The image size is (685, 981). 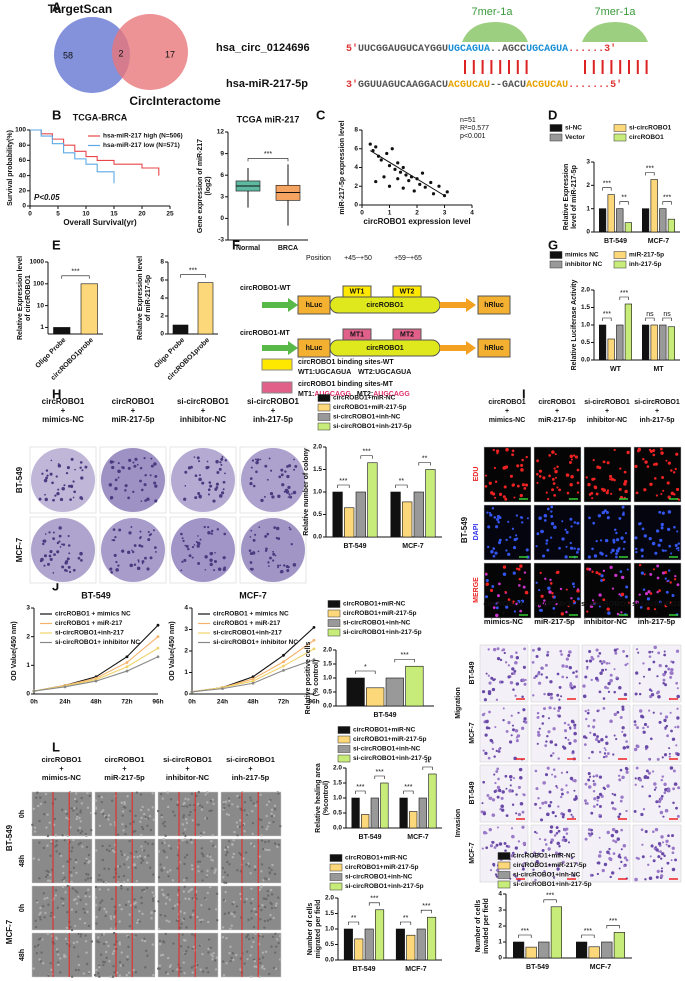 What do you see at coordinates (624, 198) in the screenshot?
I see `sig-label: **` at bounding box center [624, 198].